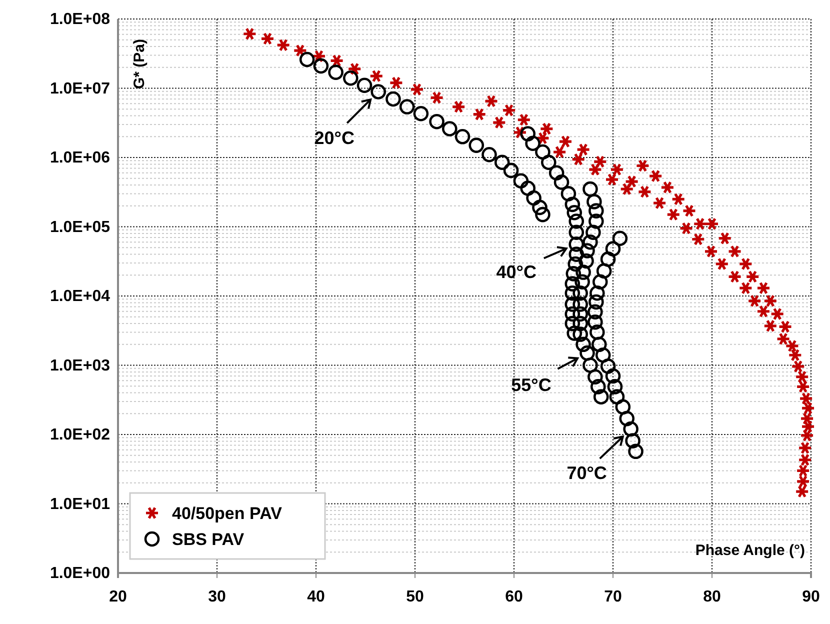  Describe the element at coordinates (217, 597) in the screenshot. I see `x-tick-label: 30` at that location.